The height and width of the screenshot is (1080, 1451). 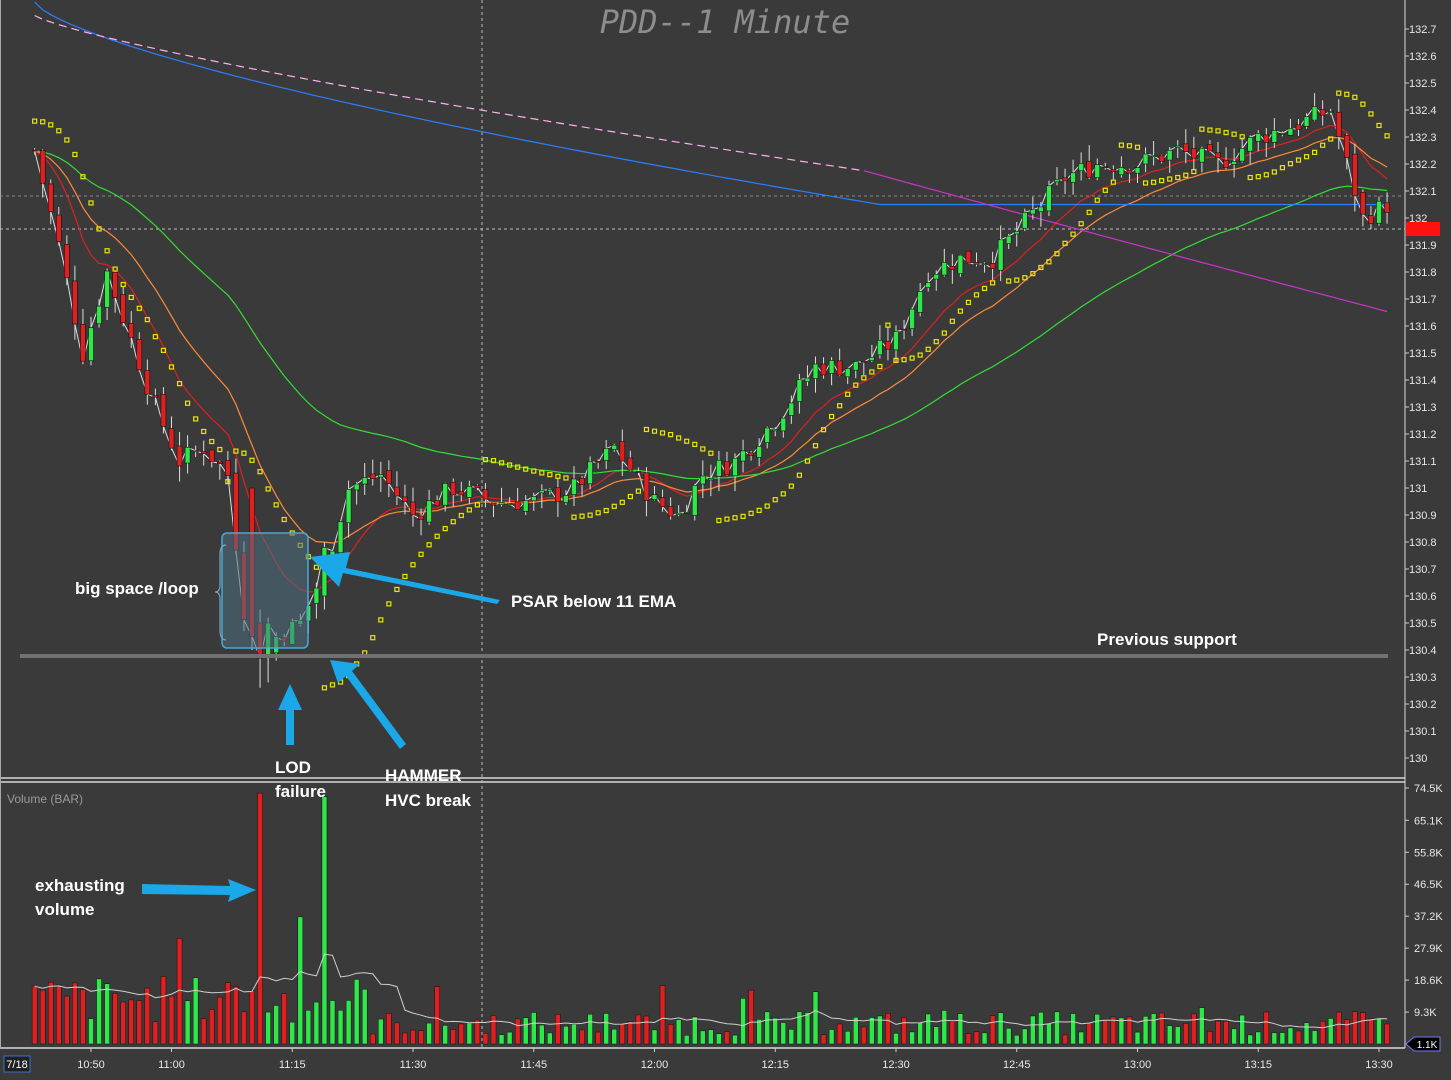 What do you see at coordinates (1423, 462) in the screenshot?
I see `price-tick-label: 131.1` at bounding box center [1423, 462].